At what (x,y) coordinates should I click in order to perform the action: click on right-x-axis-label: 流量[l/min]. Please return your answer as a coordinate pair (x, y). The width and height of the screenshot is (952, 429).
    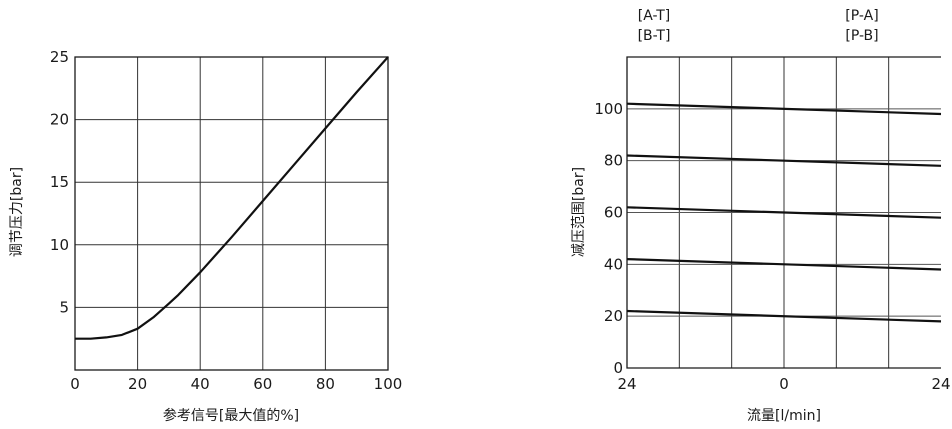
    Looking at the image, I should click on (784, 416).